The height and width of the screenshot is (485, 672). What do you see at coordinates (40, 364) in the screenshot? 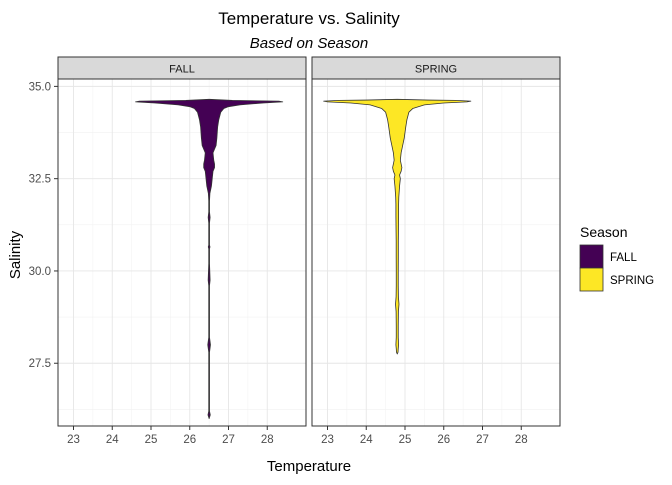
I see `y-tick-label: 27.5` at bounding box center [40, 364].